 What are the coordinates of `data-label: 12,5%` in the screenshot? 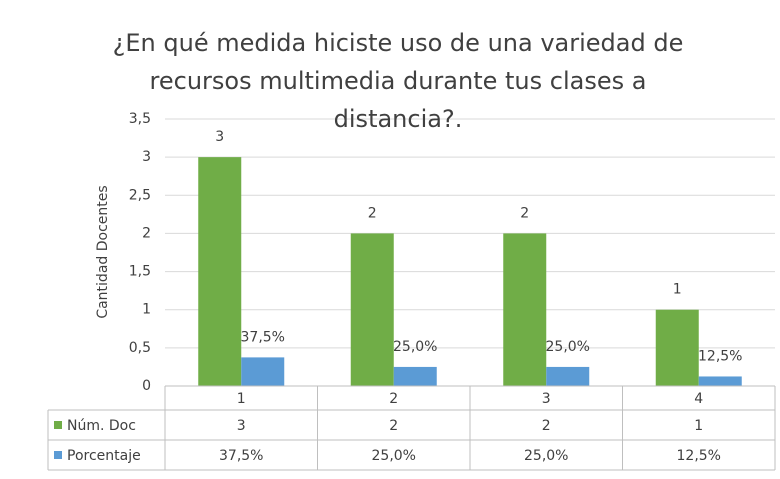 It's located at (720, 356).